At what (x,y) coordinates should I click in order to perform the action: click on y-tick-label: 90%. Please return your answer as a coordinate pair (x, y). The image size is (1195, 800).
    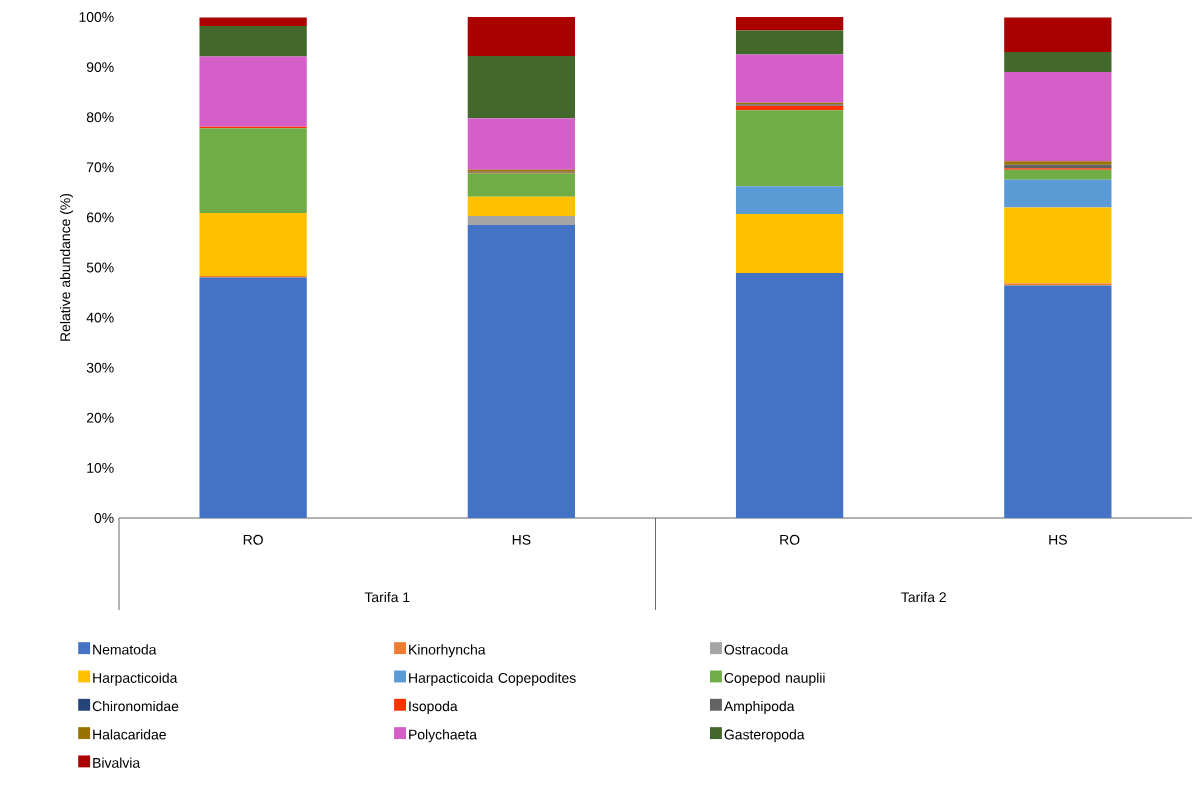
    Looking at the image, I should click on (100, 67).